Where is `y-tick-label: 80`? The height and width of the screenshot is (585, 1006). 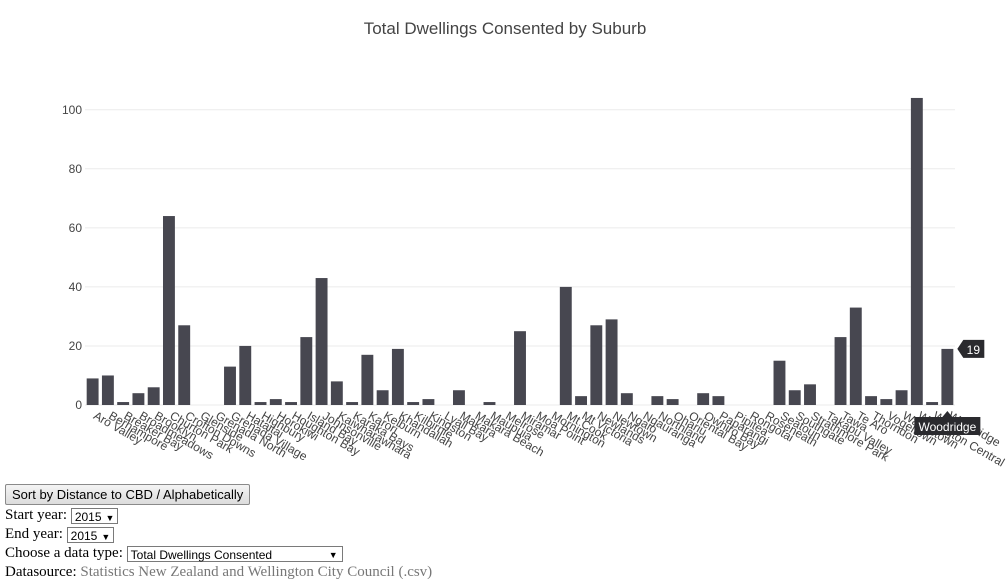 y-tick-label: 80 is located at coordinates (76, 169).